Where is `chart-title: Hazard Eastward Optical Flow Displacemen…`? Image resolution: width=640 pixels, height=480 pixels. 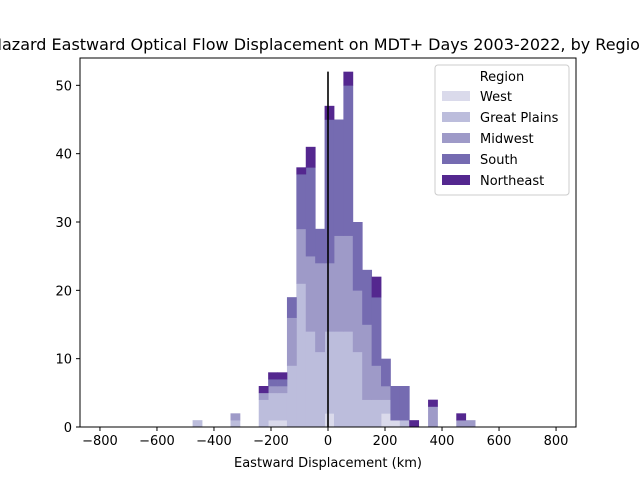 chart-title: Hazard Eastward Optical Flow Displacemen… is located at coordinates (320, 44).